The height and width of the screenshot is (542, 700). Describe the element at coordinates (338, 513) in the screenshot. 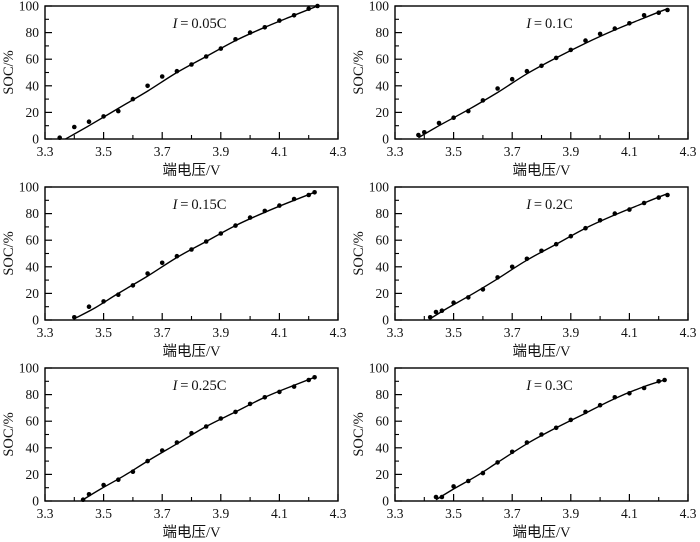

I see `x-tick-label: 4.3` at that location.